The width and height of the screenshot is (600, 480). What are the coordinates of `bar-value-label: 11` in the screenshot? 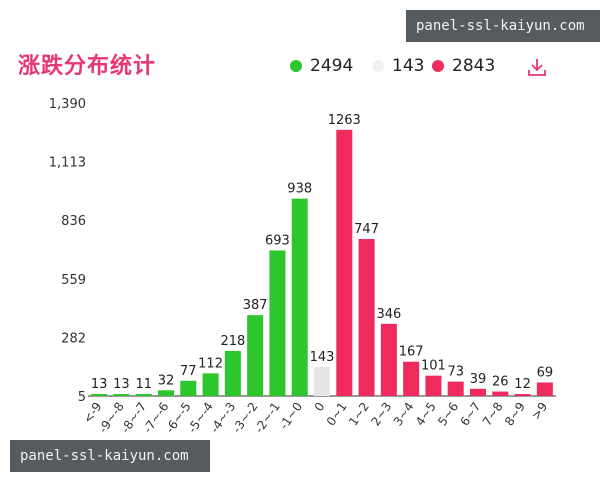 It's located at (143, 384).